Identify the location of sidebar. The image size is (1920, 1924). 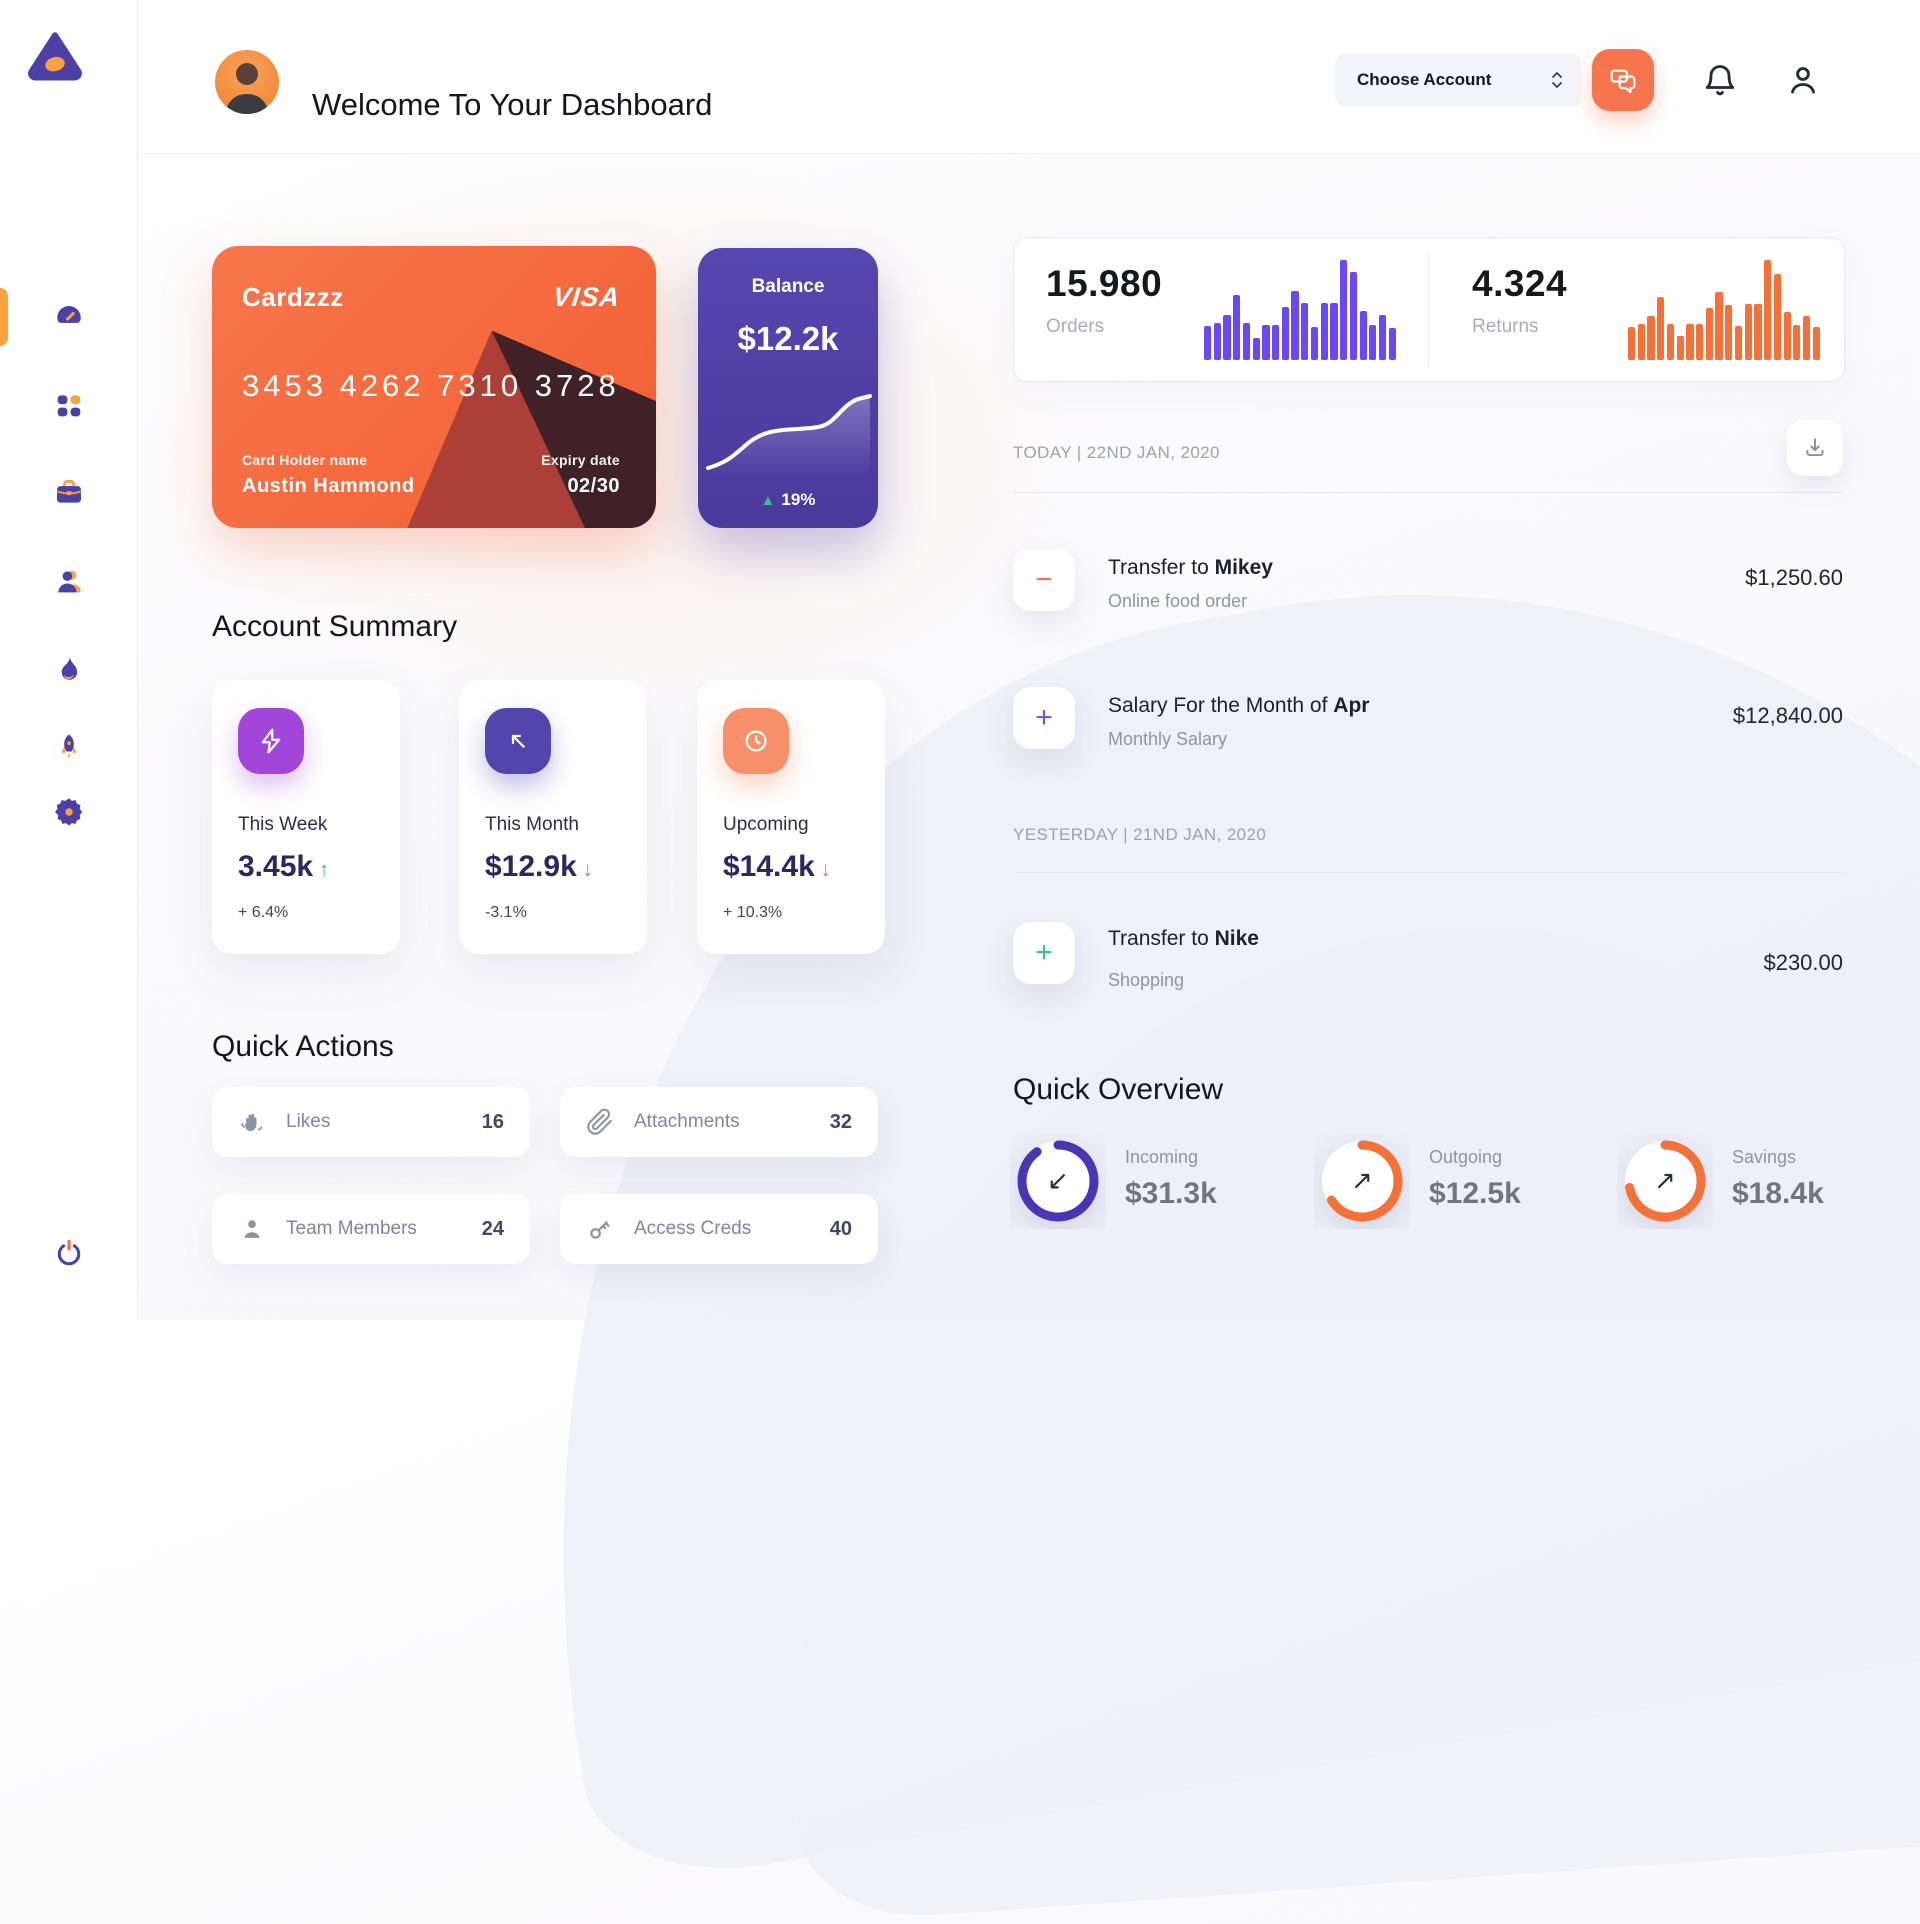
(69, 660).